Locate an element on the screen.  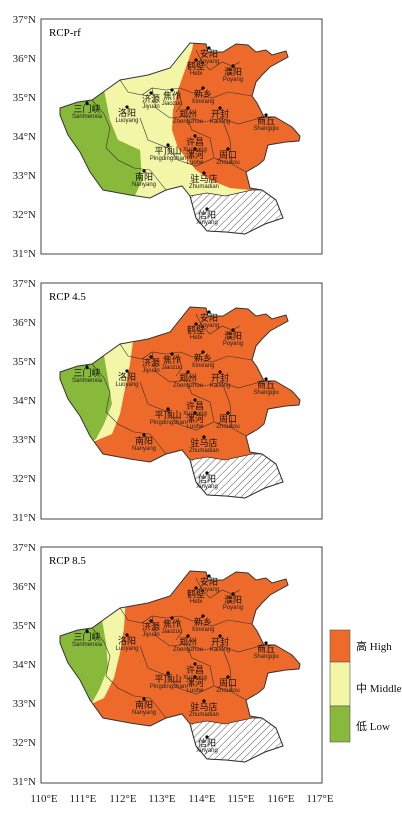
city-name-cn: 洛阳 is located at coordinates (127, 113).